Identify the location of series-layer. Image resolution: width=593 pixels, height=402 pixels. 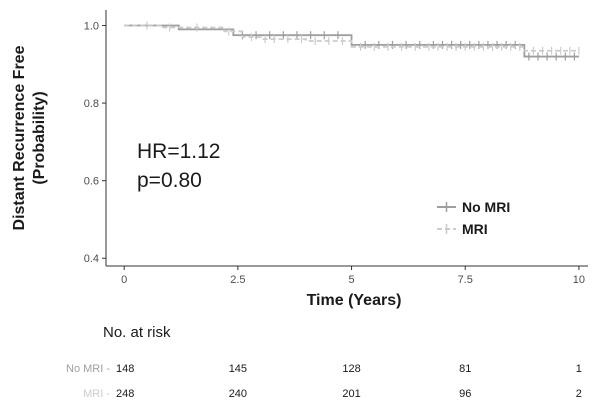
(352, 41).